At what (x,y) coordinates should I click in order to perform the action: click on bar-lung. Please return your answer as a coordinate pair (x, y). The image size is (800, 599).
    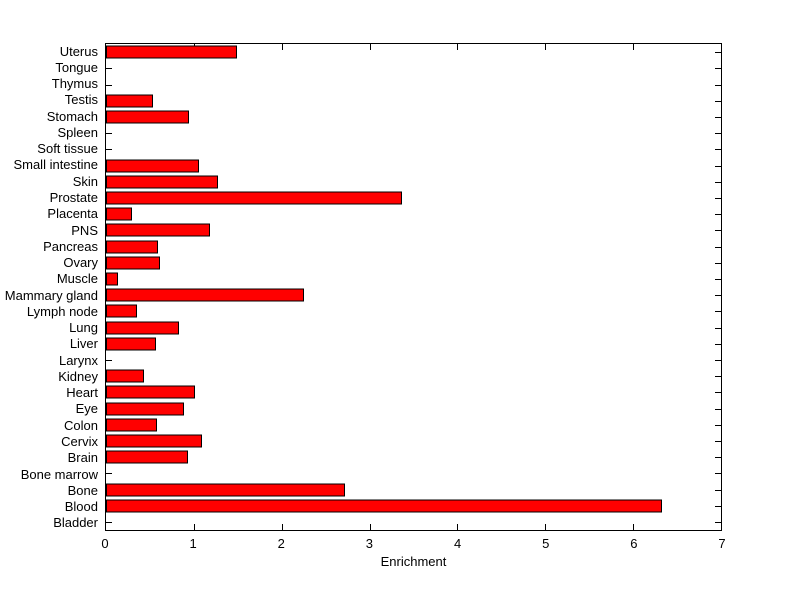
    Looking at the image, I should click on (142, 328).